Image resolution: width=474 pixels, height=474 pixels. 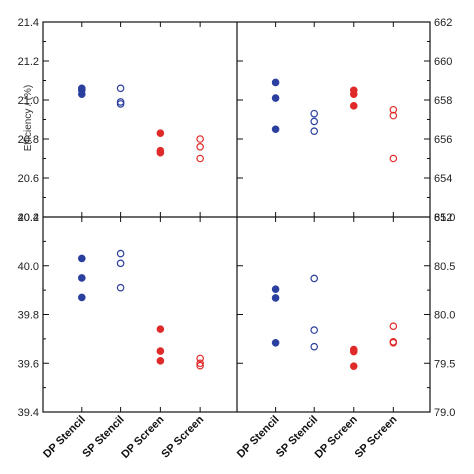 I want to click on y-tick-label: 21.4, so click(x=28, y=23).